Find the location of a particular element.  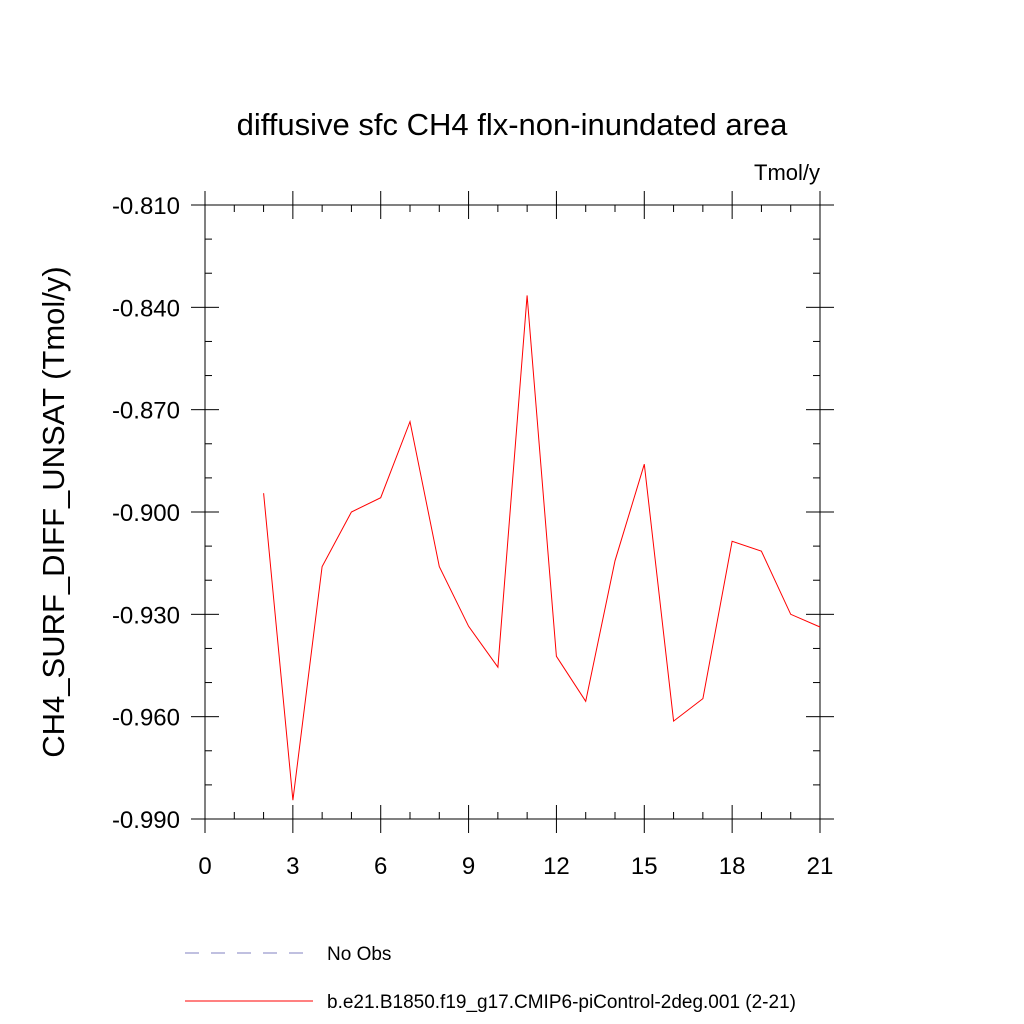

x-tick-label: 15 is located at coordinates (644, 866).